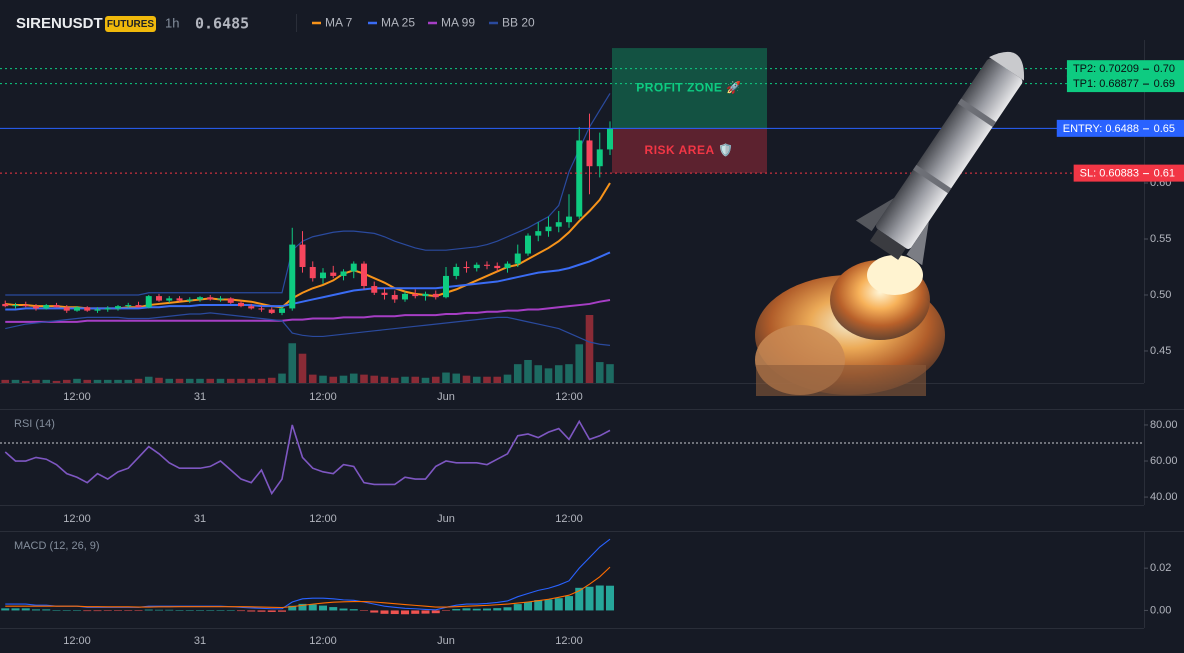 Image resolution: width=1184 pixels, height=653 pixels. What do you see at coordinates (1109, 174) in the screenshot?
I see `level-label: SL: 0.60883` at bounding box center [1109, 174].